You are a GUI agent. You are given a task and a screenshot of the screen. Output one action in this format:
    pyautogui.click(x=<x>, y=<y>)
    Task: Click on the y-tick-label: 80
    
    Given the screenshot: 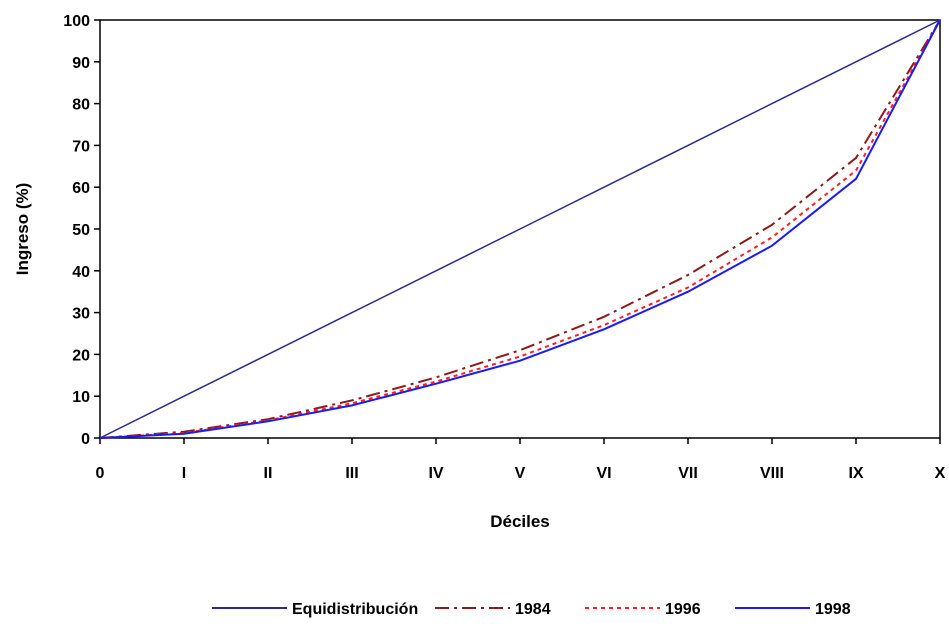 What is the action you would take?
    pyautogui.click(x=81, y=105)
    